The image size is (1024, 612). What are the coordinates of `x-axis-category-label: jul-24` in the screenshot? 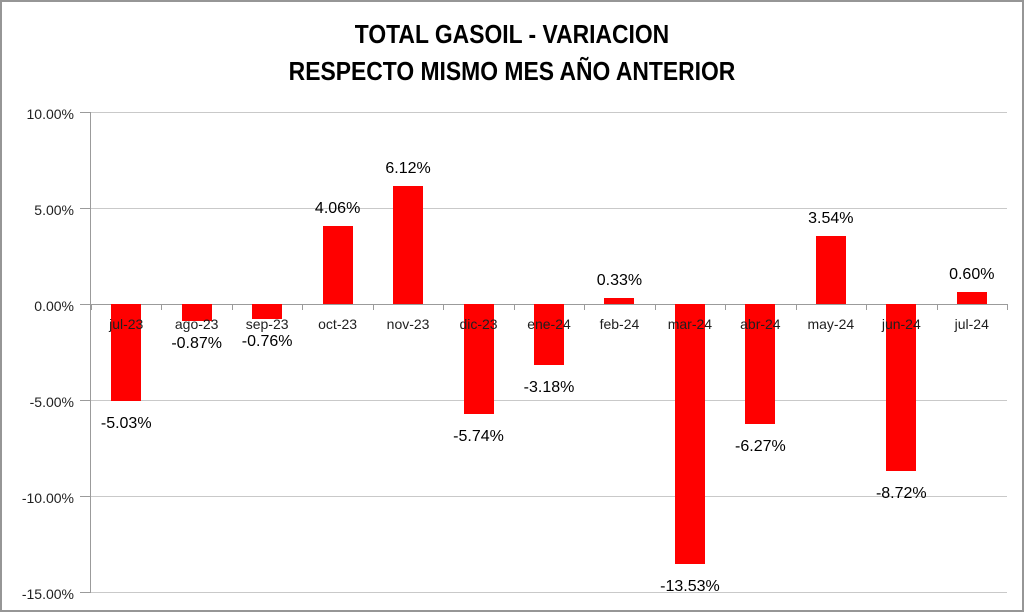 It's located at (971, 324).